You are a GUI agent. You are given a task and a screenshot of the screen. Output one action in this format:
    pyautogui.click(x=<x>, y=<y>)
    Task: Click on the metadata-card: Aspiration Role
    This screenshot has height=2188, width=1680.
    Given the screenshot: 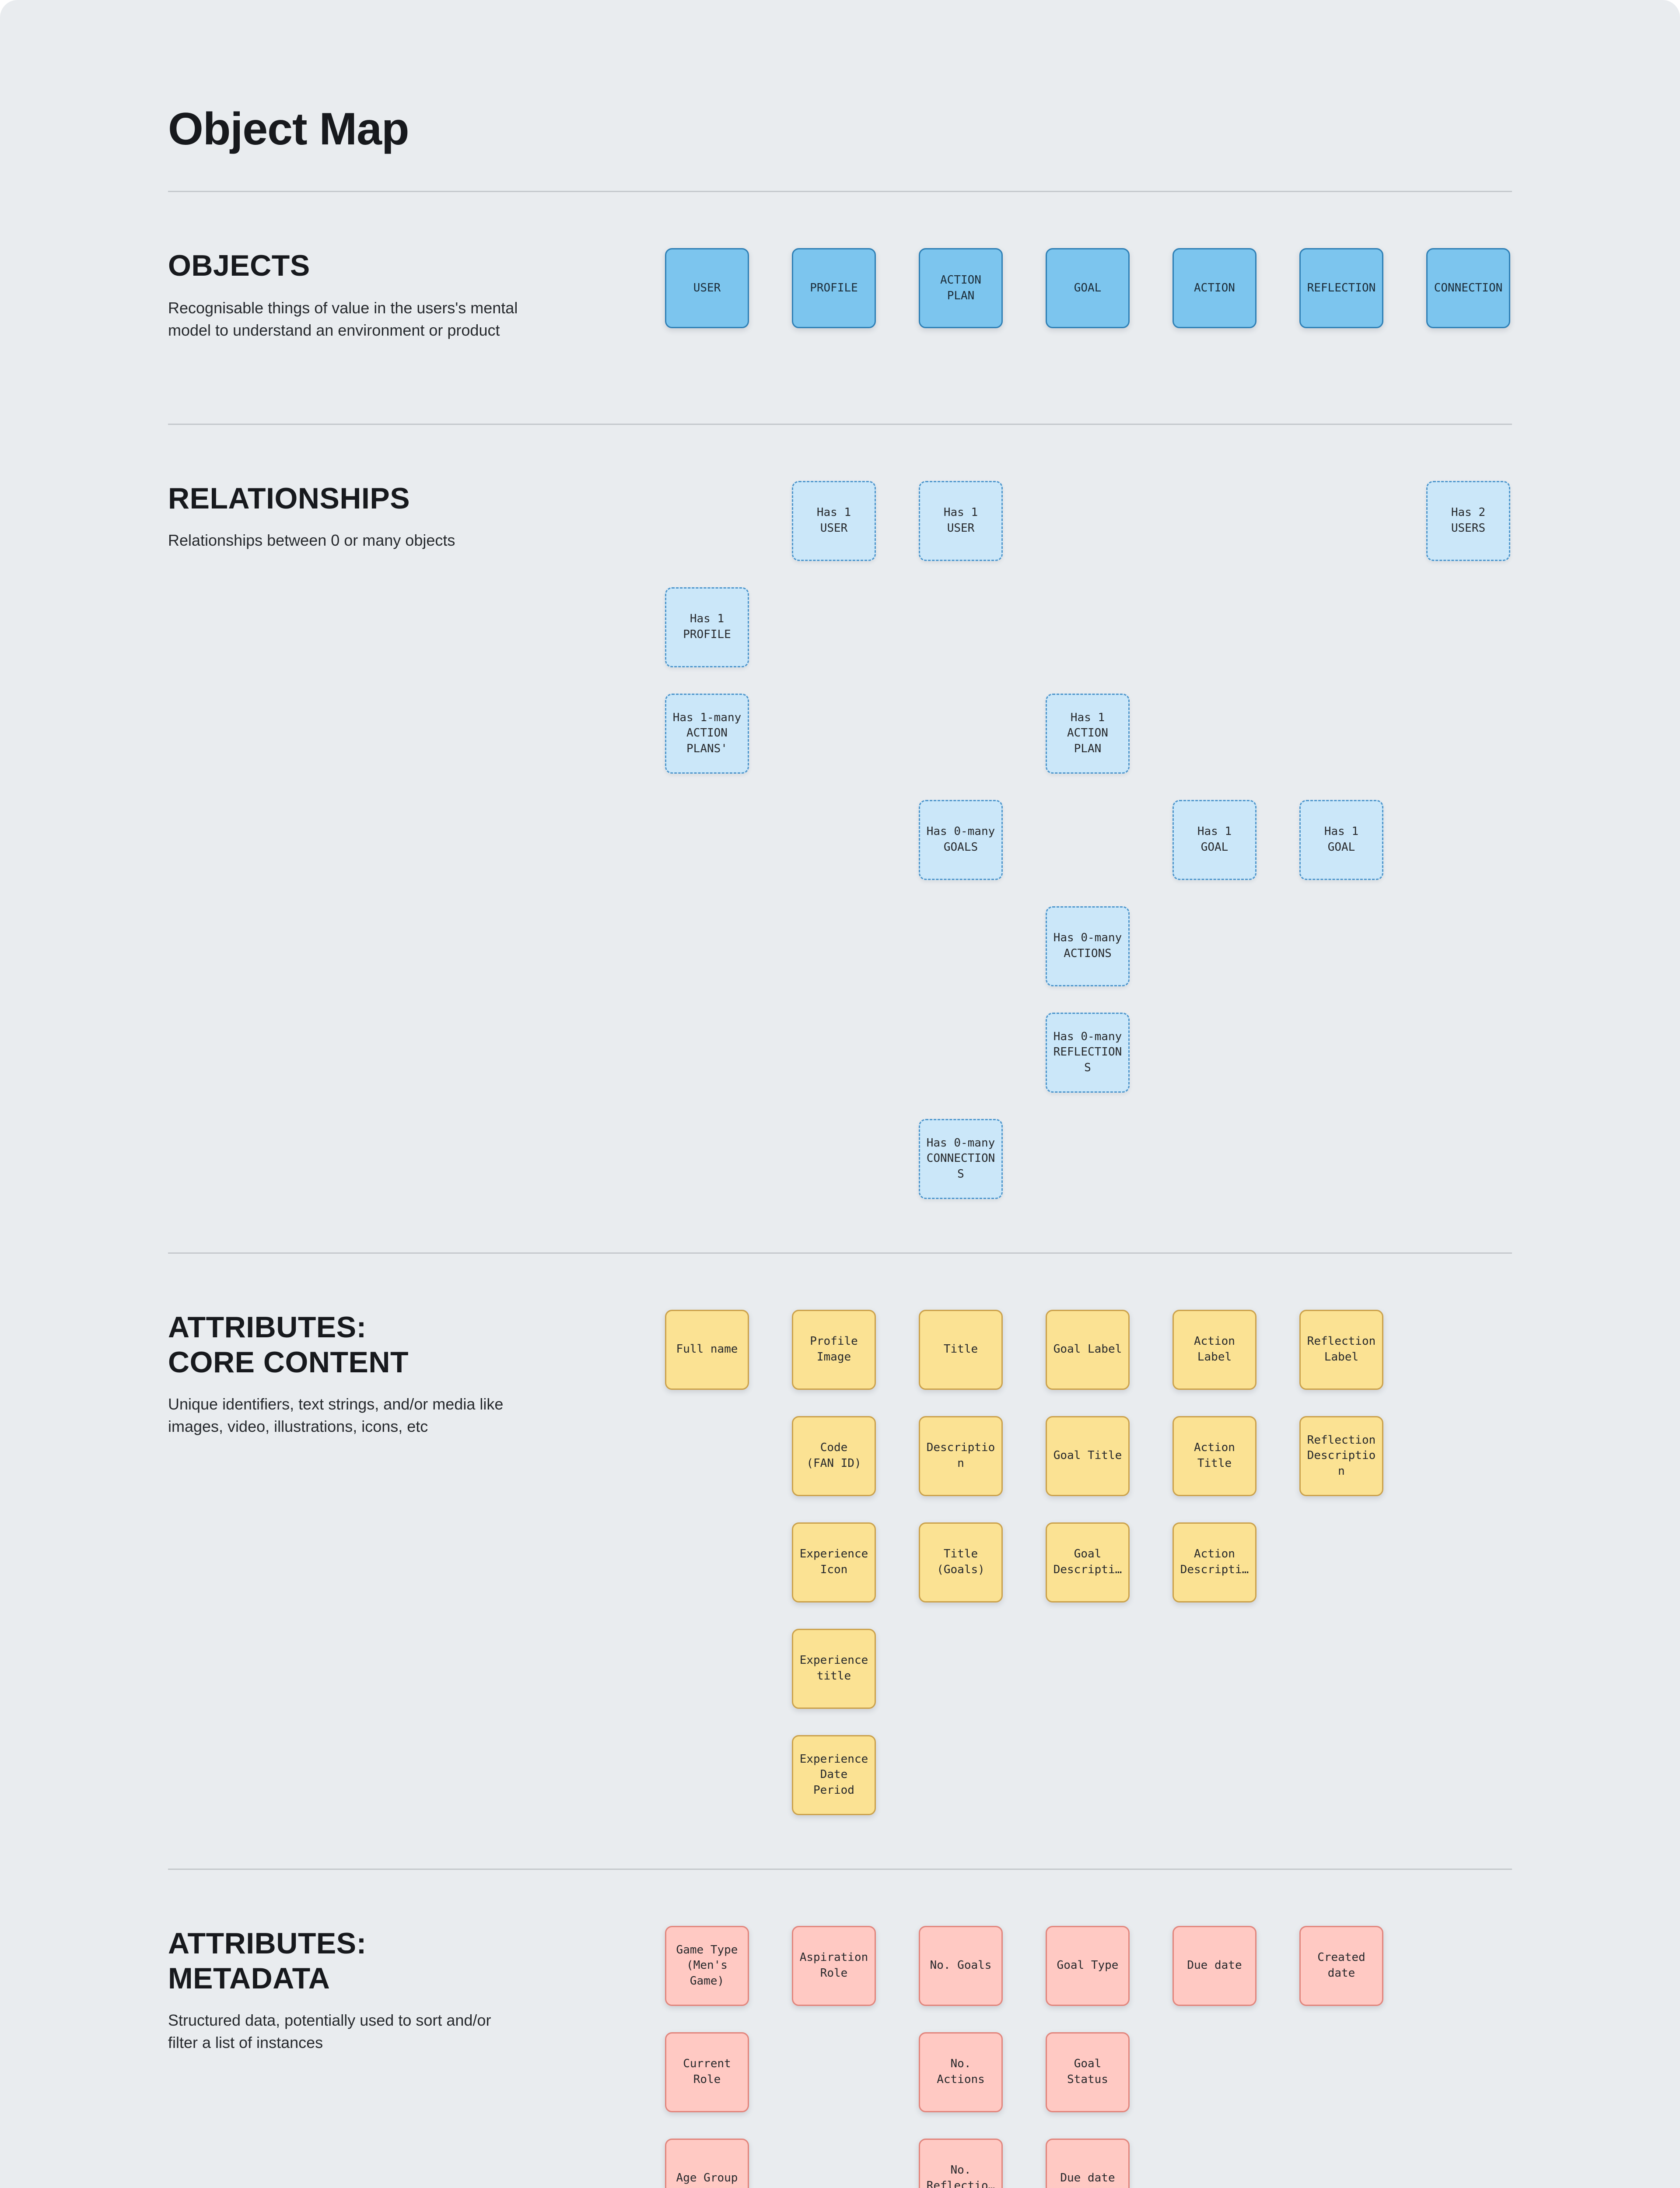 What is the action you would take?
    pyautogui.click(x=834, y=1965)
    